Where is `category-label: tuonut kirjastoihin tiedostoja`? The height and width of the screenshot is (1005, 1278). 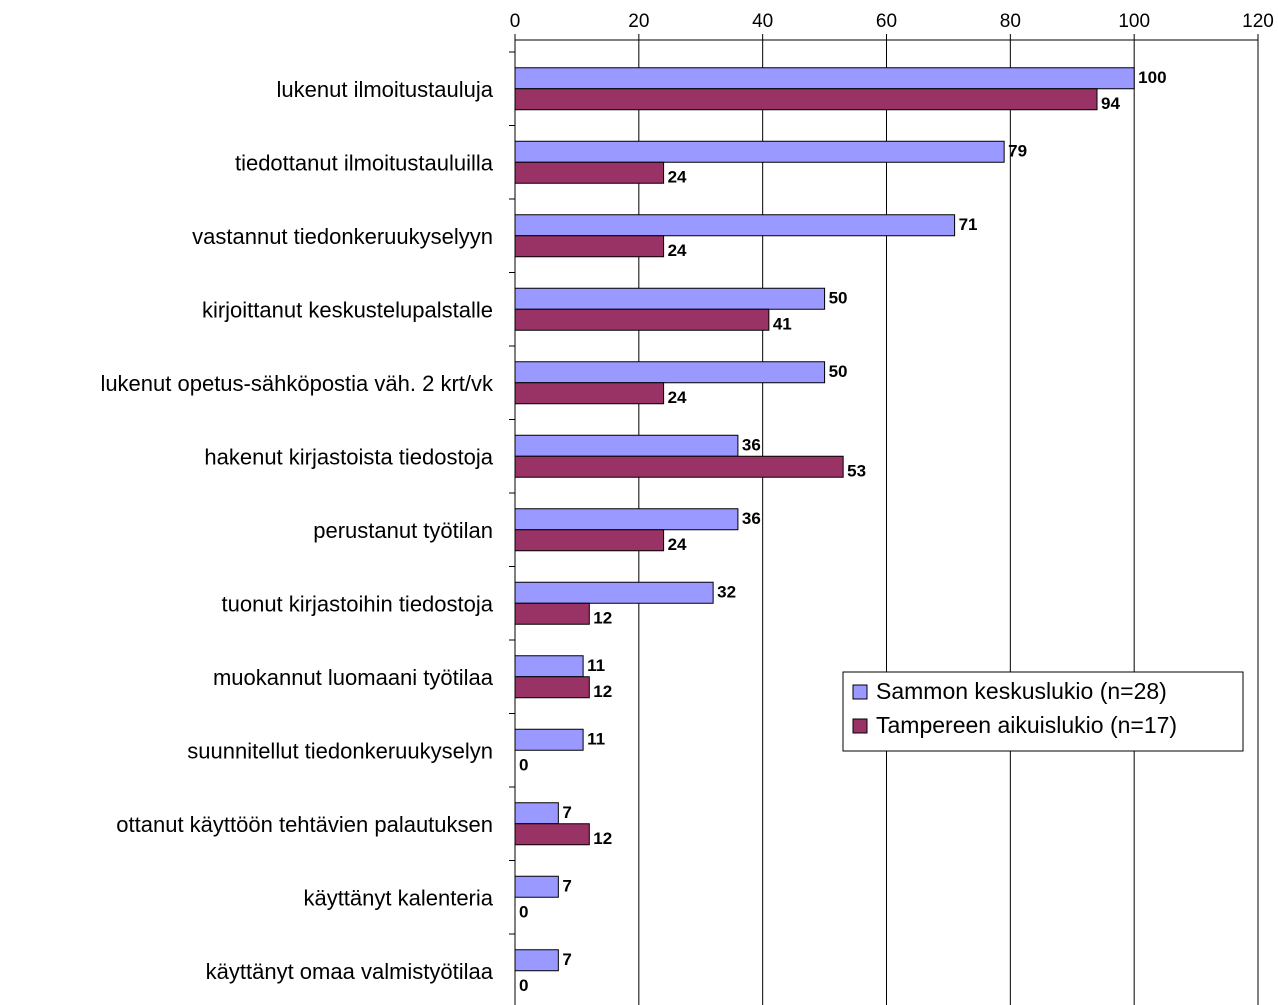
category-label: tuonut kirjastoihin tiedostoja is located at coordinates (358, 603).